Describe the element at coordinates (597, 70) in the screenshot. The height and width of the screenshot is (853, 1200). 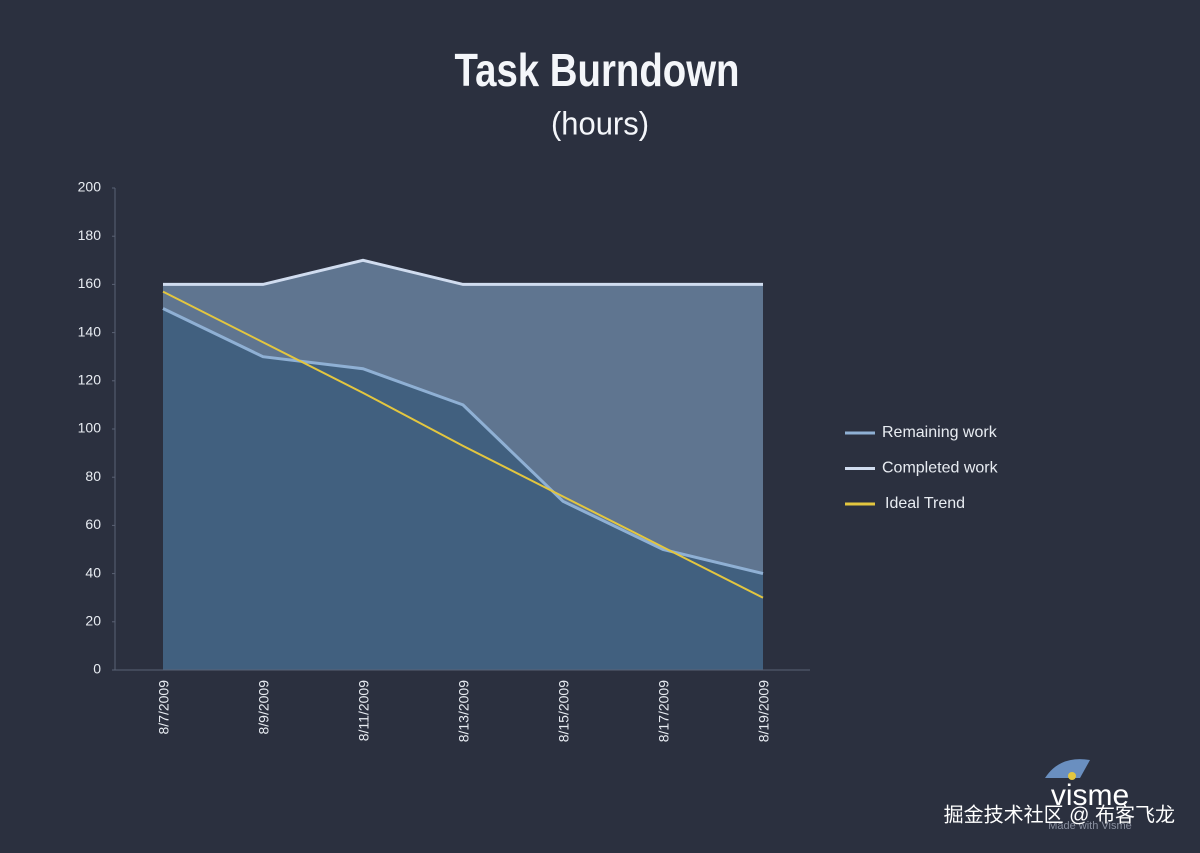
I see `chart-title: Task Burndown` at that location.